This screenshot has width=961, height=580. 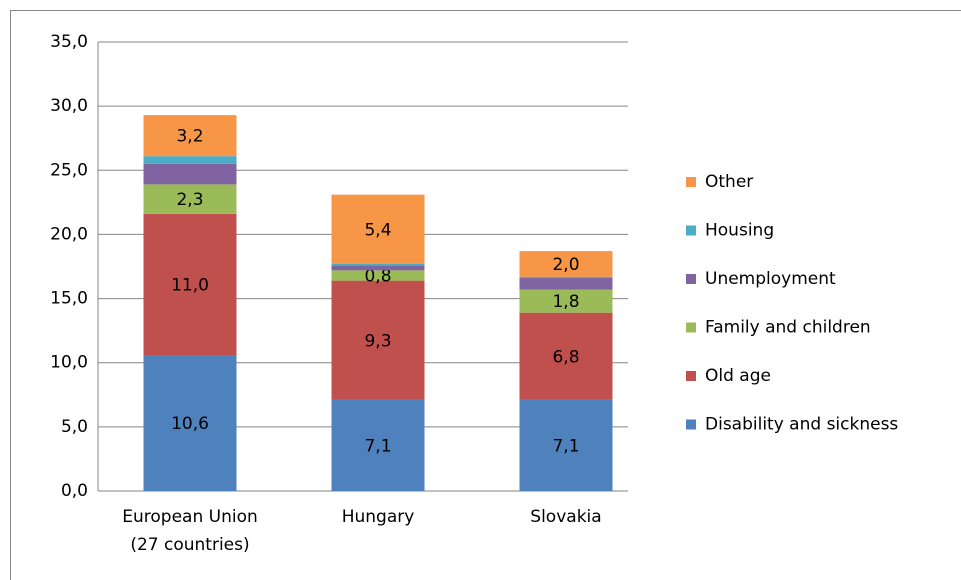 I want to click on data-label: 11,0, so click(x=190, y=285).